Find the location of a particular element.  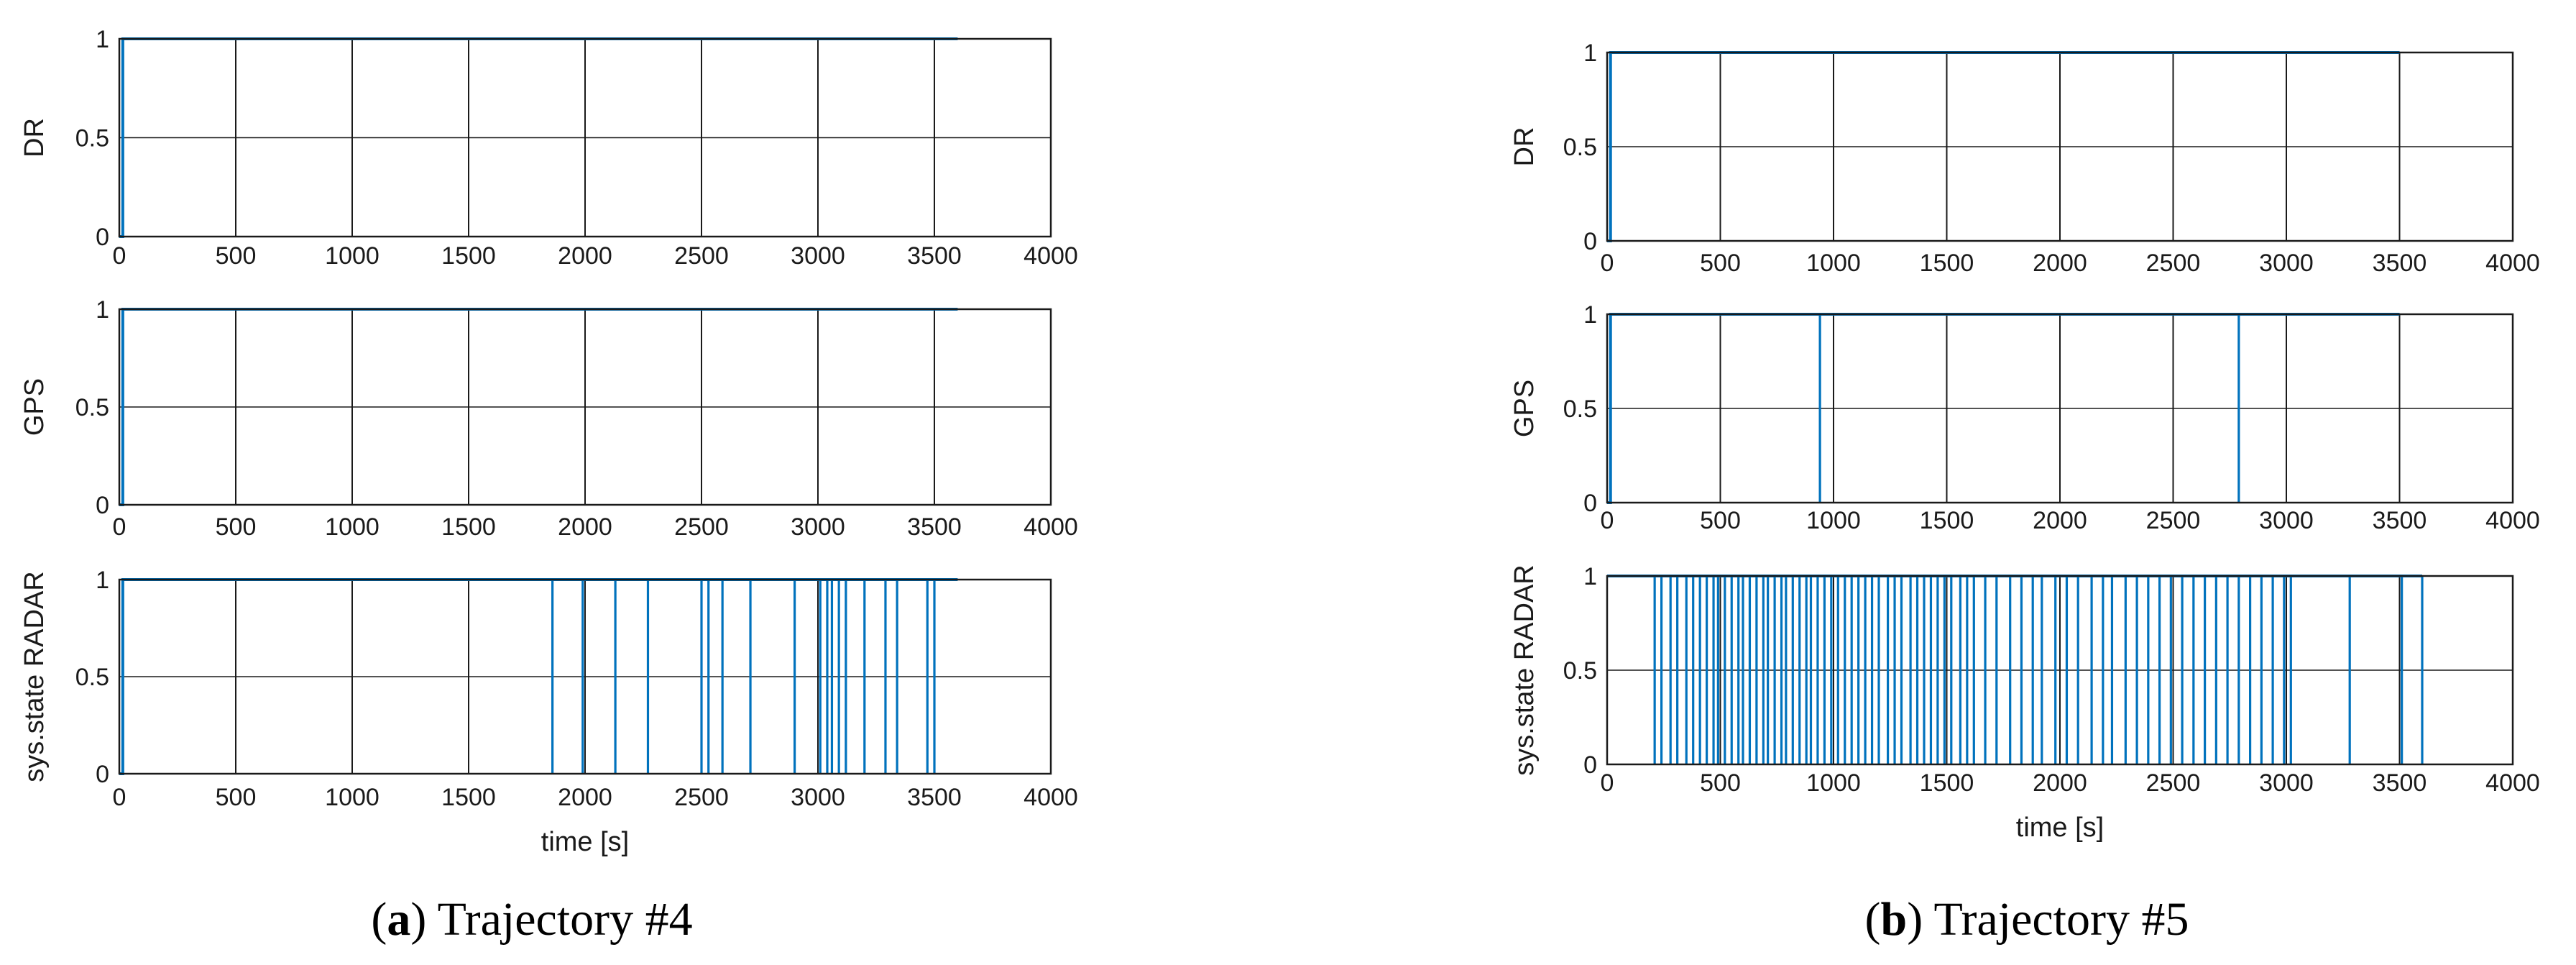

panel-caption: (b) Trajectory #5 is located at coordinates (2027, 919).